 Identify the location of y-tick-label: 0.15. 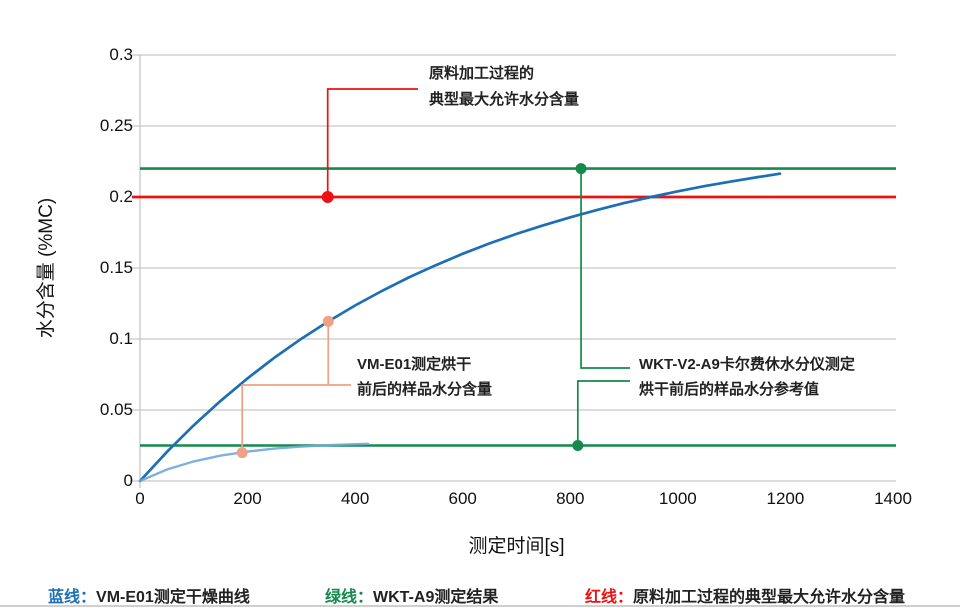
(116, 267).